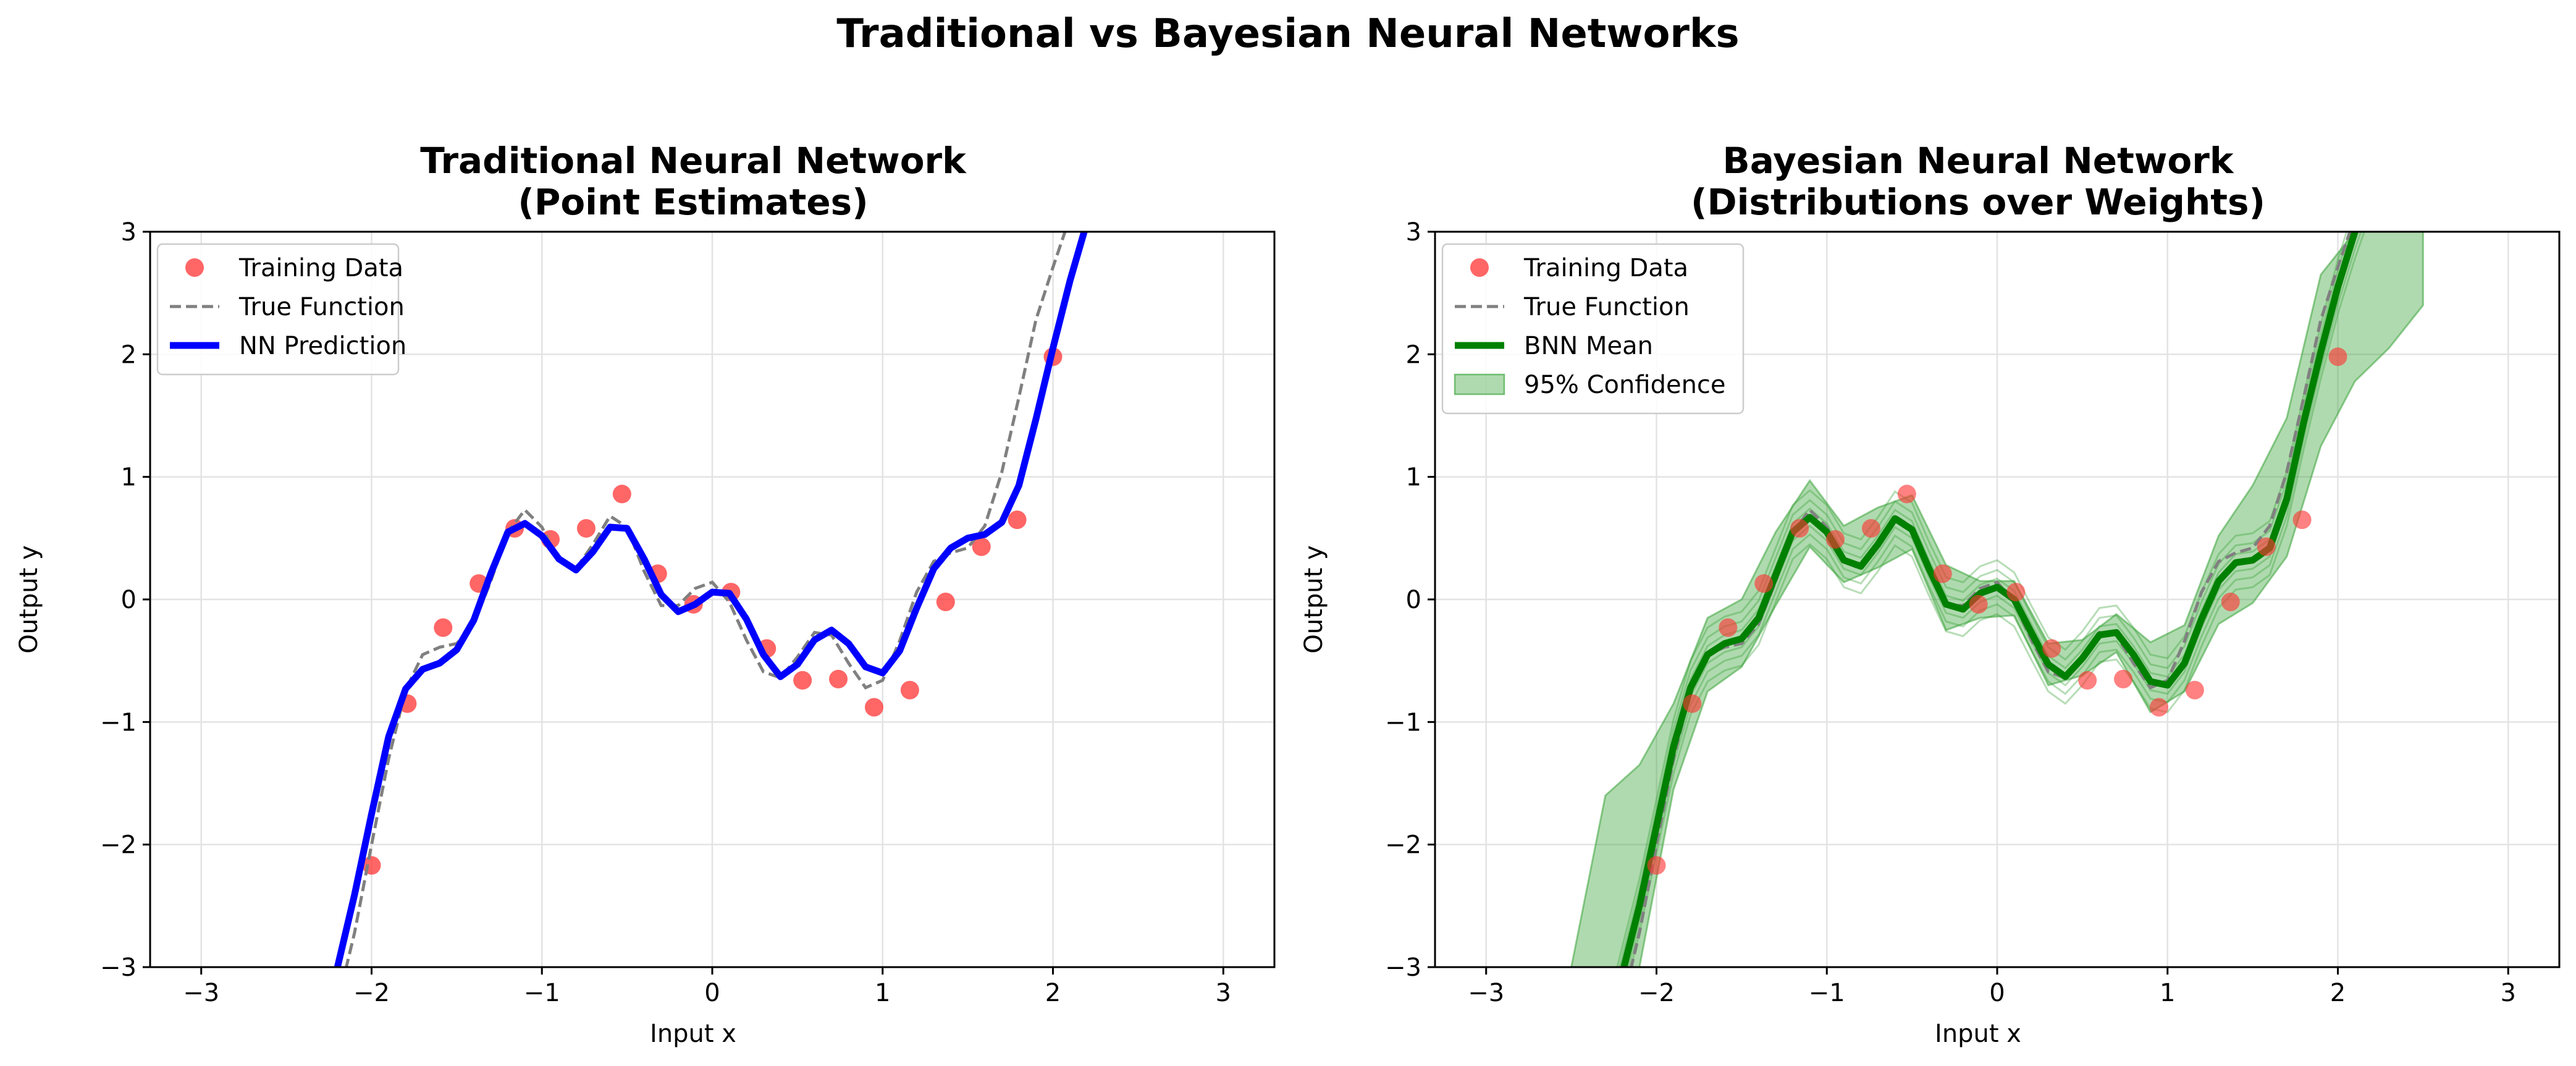  Describe the element at coordinates (1978, 202) in the screenshot. I see `panel-subtitle: (Distributions over Weights)` at that location.